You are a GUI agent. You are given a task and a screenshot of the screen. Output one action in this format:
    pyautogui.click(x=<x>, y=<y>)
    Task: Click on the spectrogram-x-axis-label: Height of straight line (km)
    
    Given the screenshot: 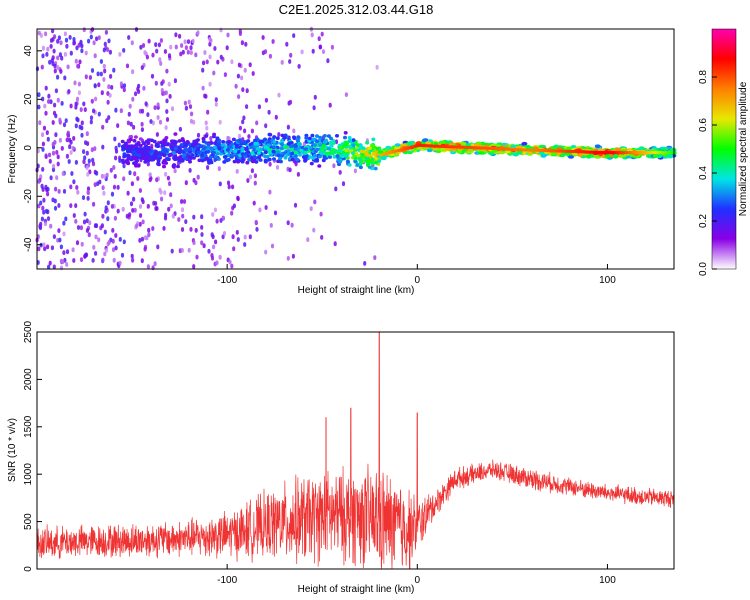 What is the action you would take?
    pyautogui.click(x=356, y=290)
    